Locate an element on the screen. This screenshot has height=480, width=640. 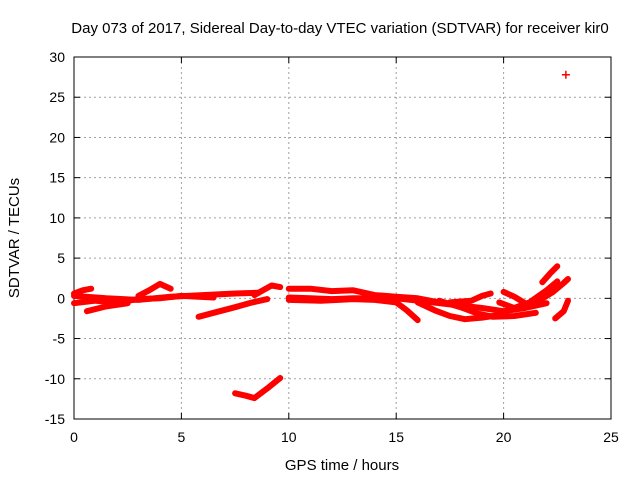
x-axis-label: GPS time / hours is located at coordinates (342, 465).